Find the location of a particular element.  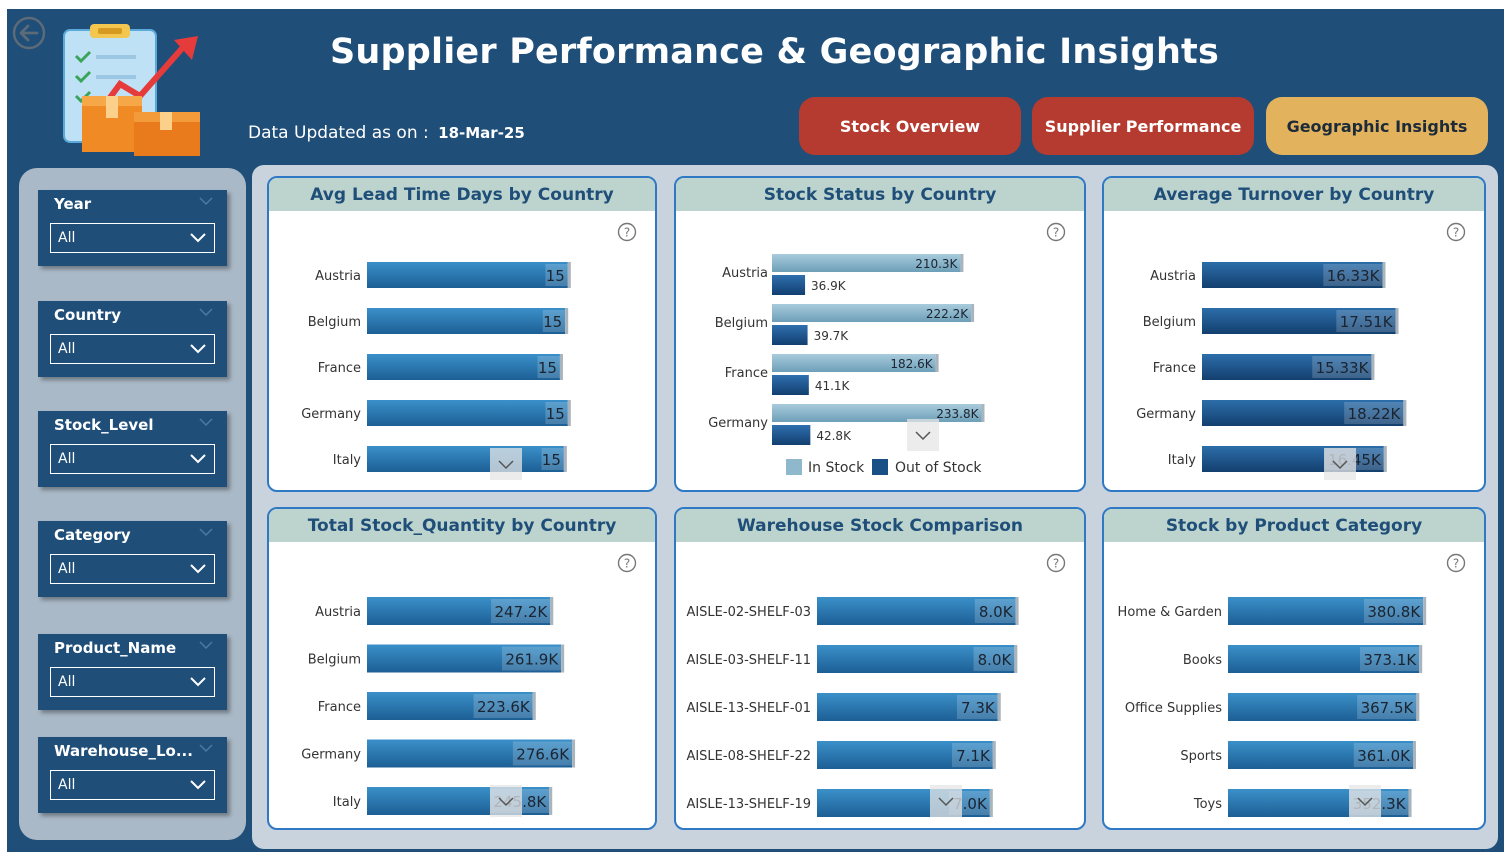

supplier-performance-button: Supplier Performance is located at coordinates (1143, 126).